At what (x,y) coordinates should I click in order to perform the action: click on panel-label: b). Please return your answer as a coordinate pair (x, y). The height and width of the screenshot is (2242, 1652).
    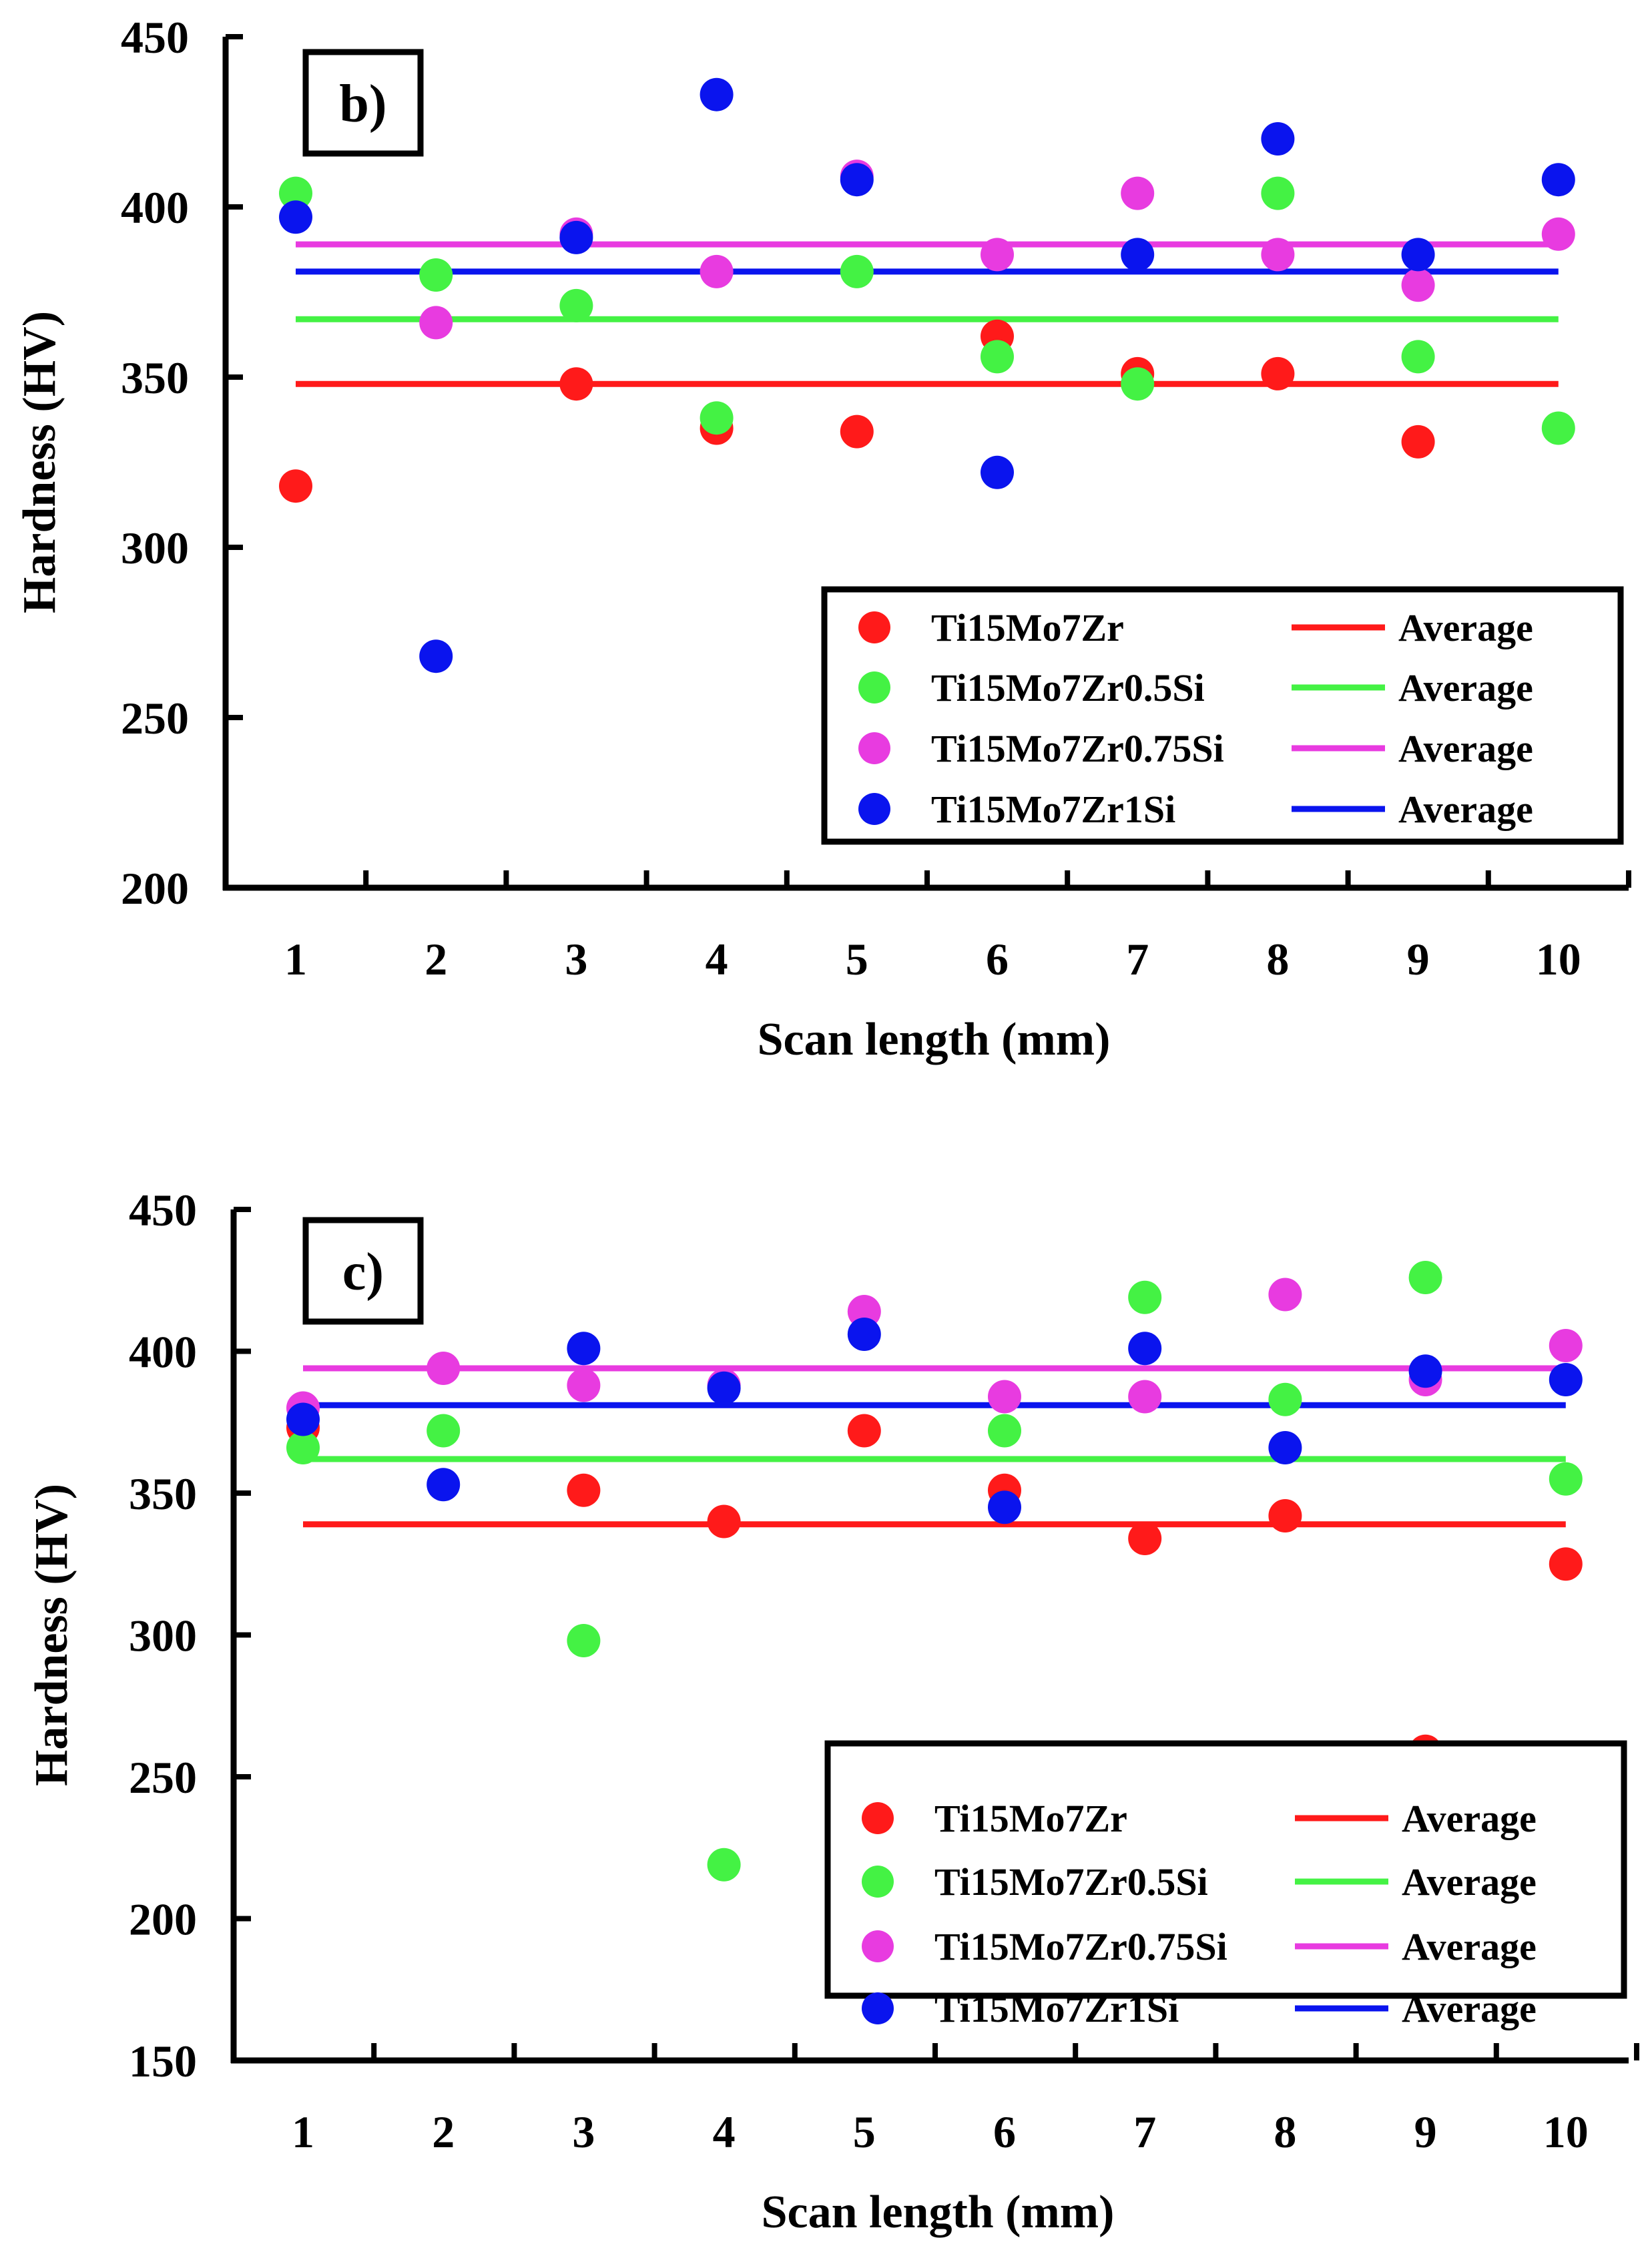
    Looking at the image, I should click on (362, 104).